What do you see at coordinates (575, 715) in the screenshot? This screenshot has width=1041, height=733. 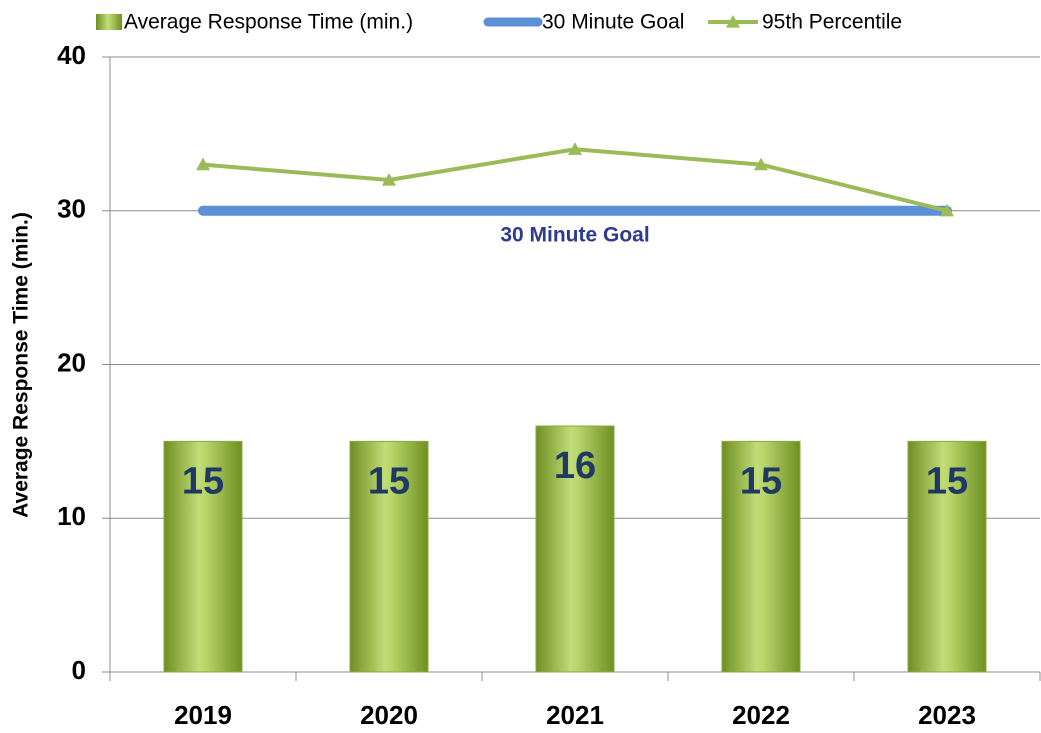 I see `x-tick-label: 2021` at bounding box center [575, 715].